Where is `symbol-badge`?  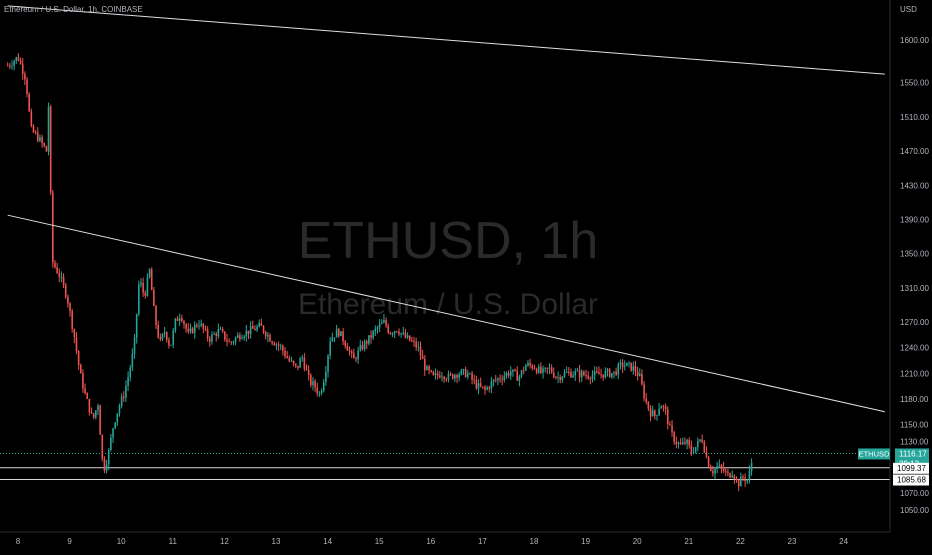 symbol-badge is located at coordinates (874, 454).